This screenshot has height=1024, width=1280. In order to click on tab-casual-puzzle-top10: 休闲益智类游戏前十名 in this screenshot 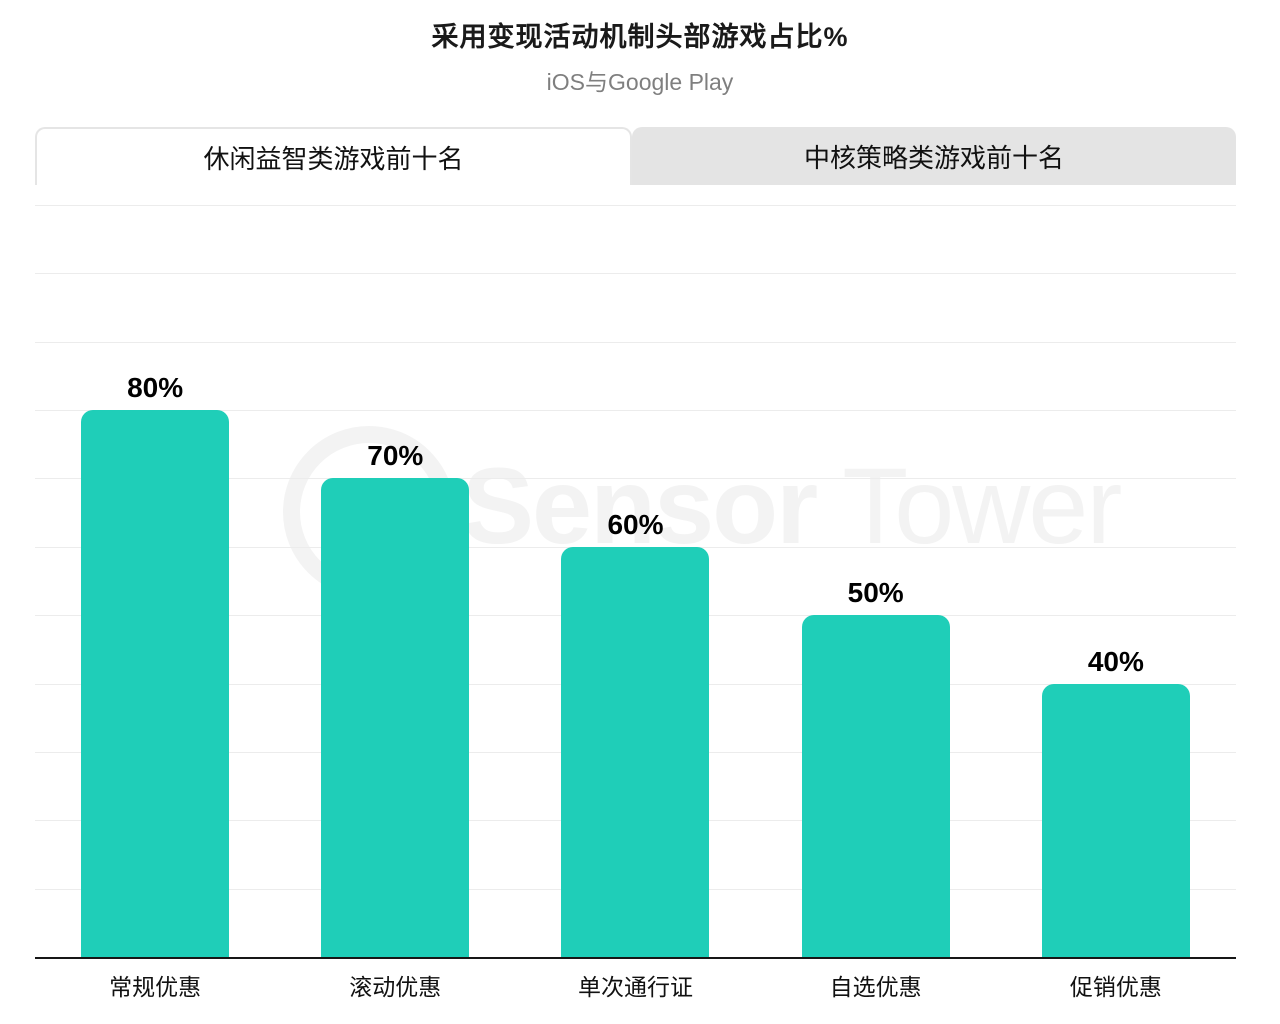, I will do `click(333, 156)`.